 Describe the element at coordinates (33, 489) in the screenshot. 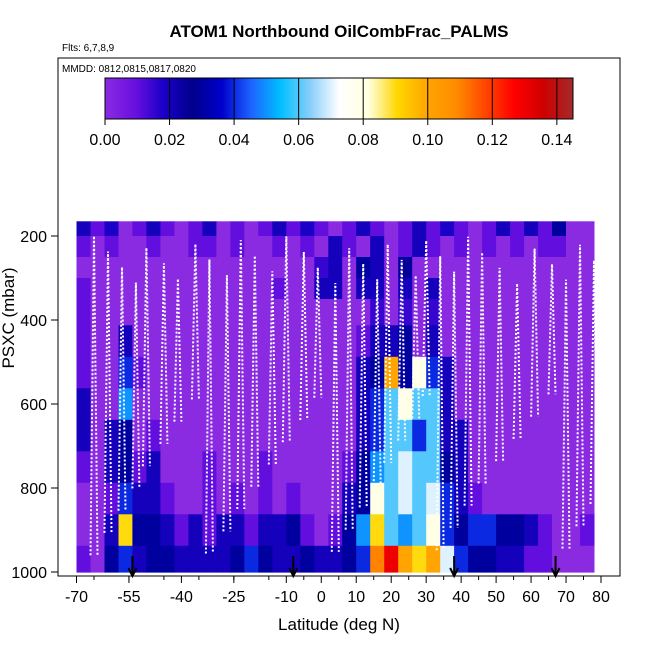

I see `y-tick-label: 800` at that location.